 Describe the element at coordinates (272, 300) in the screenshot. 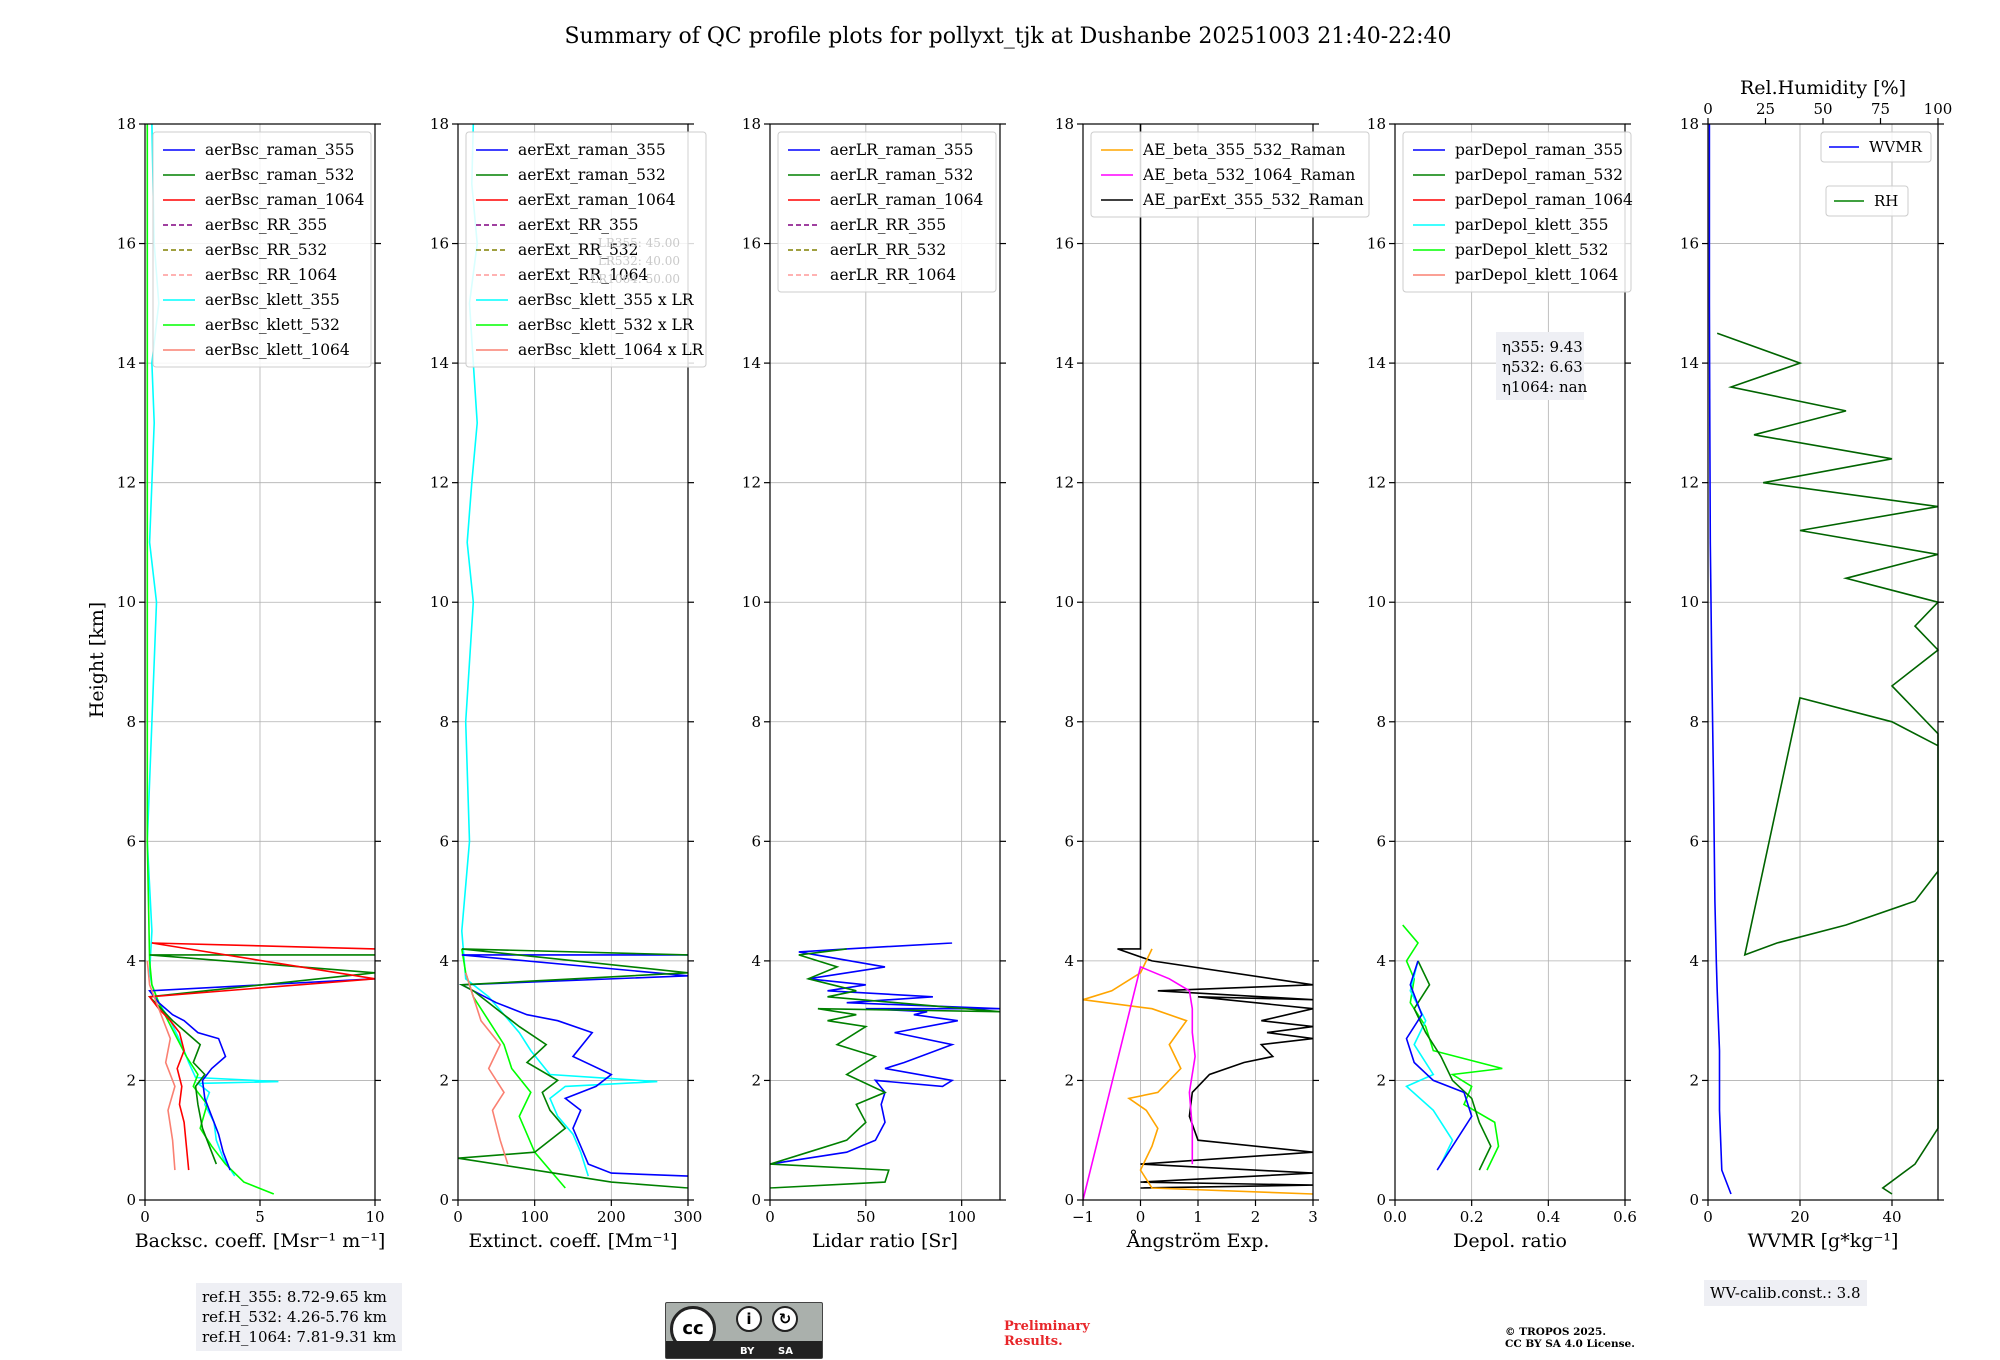

I see `legend-label: aerBsc_klett_355` at that location.